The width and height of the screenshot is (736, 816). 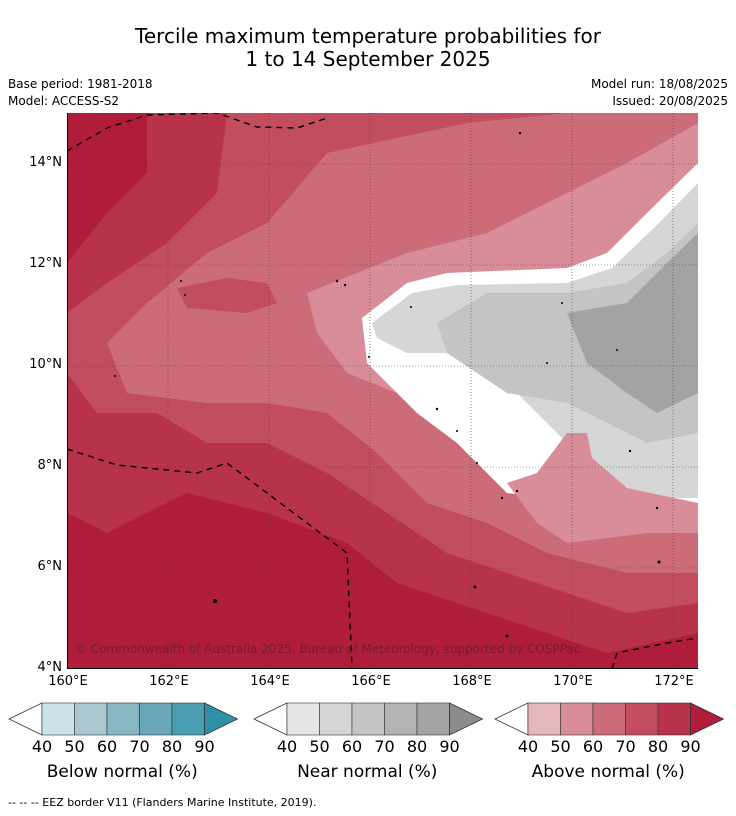 What do you see at coordinates (670, 101) in the screenshot?
I see `issued-date: Issued: 20/08/2025` at bounding box center [670, 101].